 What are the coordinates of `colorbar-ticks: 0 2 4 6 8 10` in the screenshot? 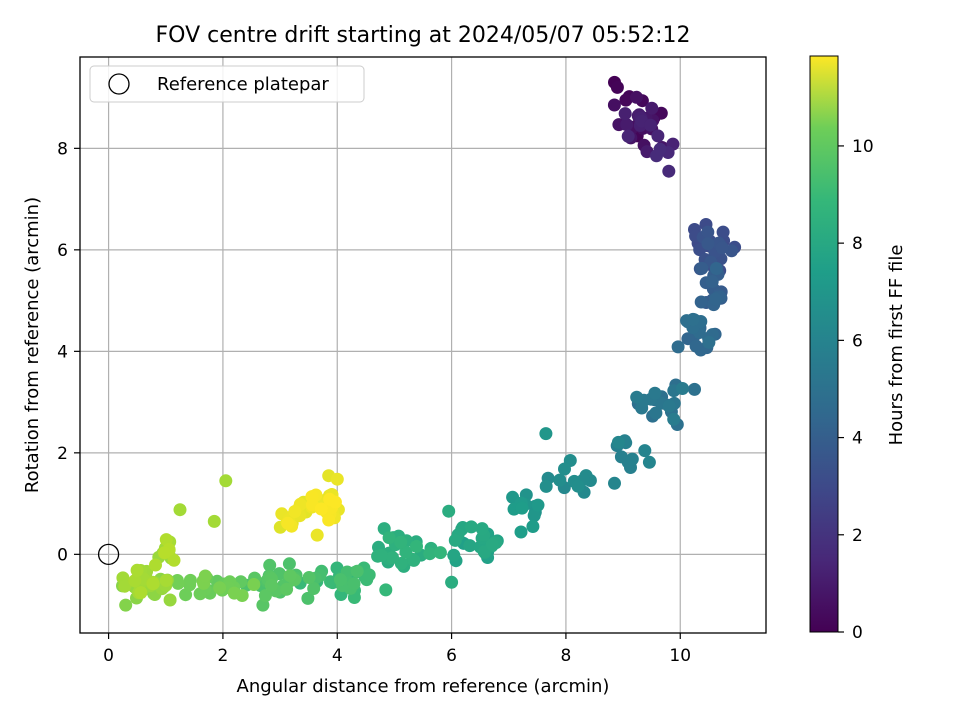 It's located at (856, 390).